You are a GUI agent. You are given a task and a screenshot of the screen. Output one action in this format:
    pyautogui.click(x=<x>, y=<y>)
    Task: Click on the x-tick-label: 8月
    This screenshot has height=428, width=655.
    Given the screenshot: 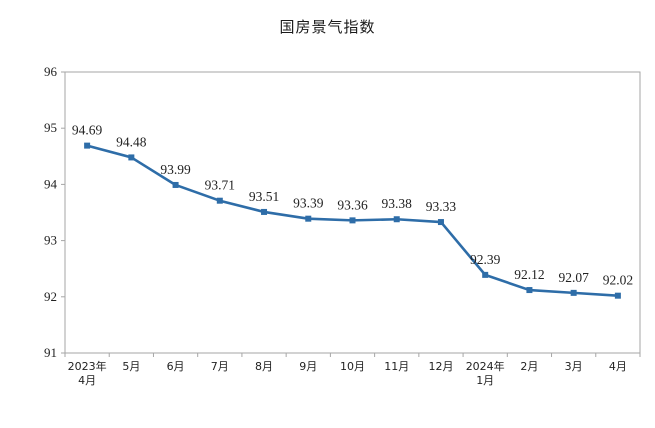 What is the action you would take?
    pyautogui.click(x=264, y=366)
    